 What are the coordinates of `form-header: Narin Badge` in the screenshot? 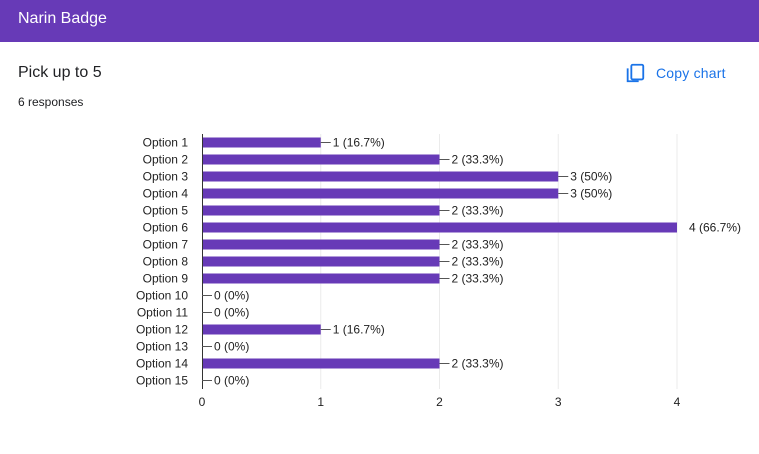 It's located at (379, 21).